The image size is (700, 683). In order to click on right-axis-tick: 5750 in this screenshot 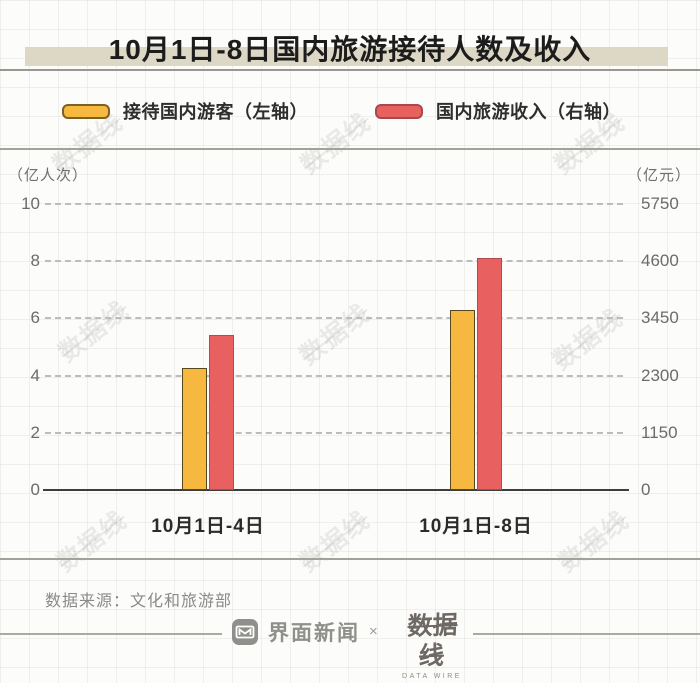, I will do `click(660, 203)`.